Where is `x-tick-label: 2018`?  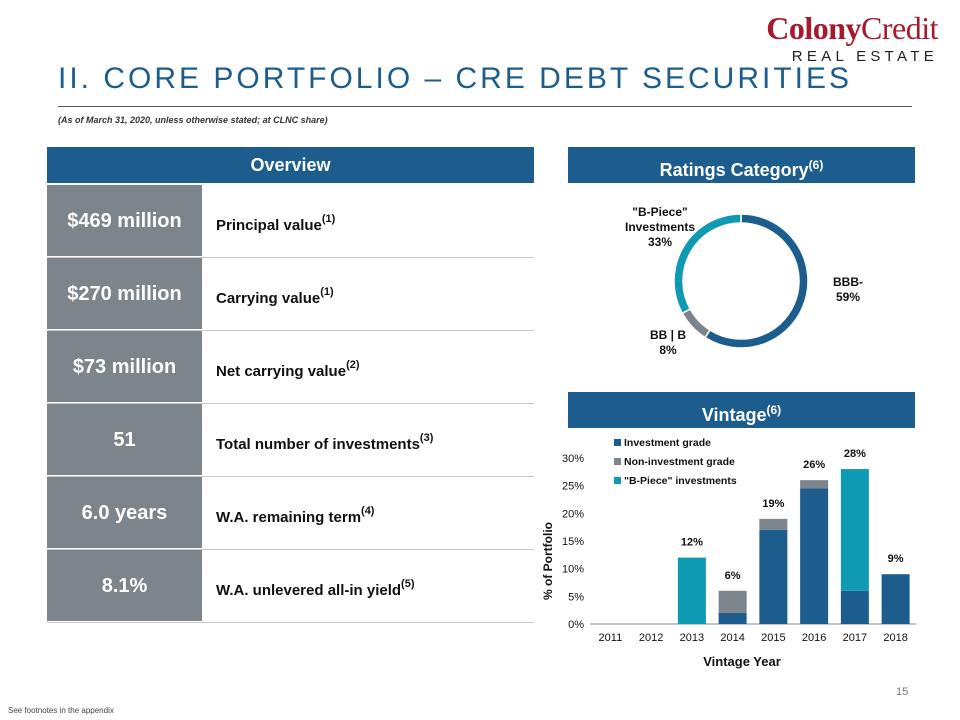 x-tick-label: 2018 is located at coordinates (895, 638).